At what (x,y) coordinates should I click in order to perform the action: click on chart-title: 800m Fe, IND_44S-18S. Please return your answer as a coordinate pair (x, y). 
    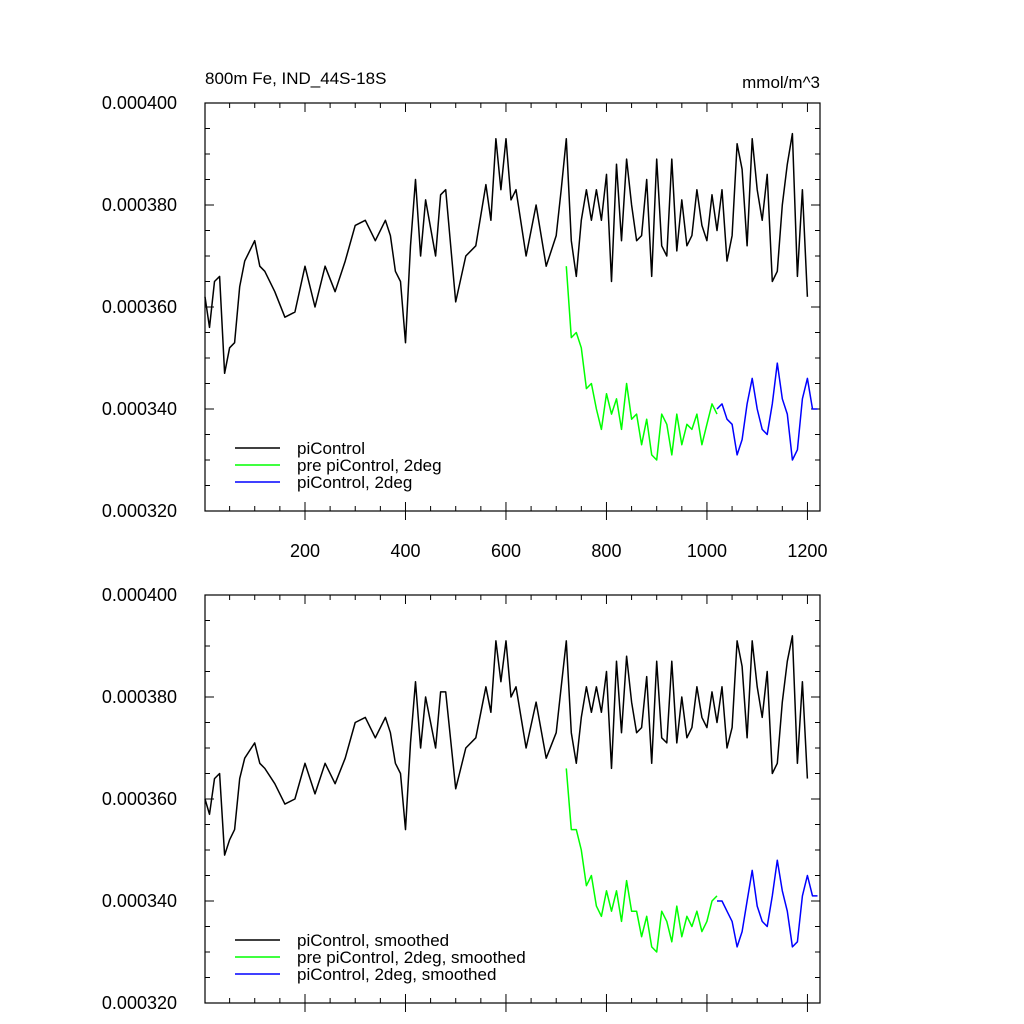
    Looking at the image, I should click on (295, 78).